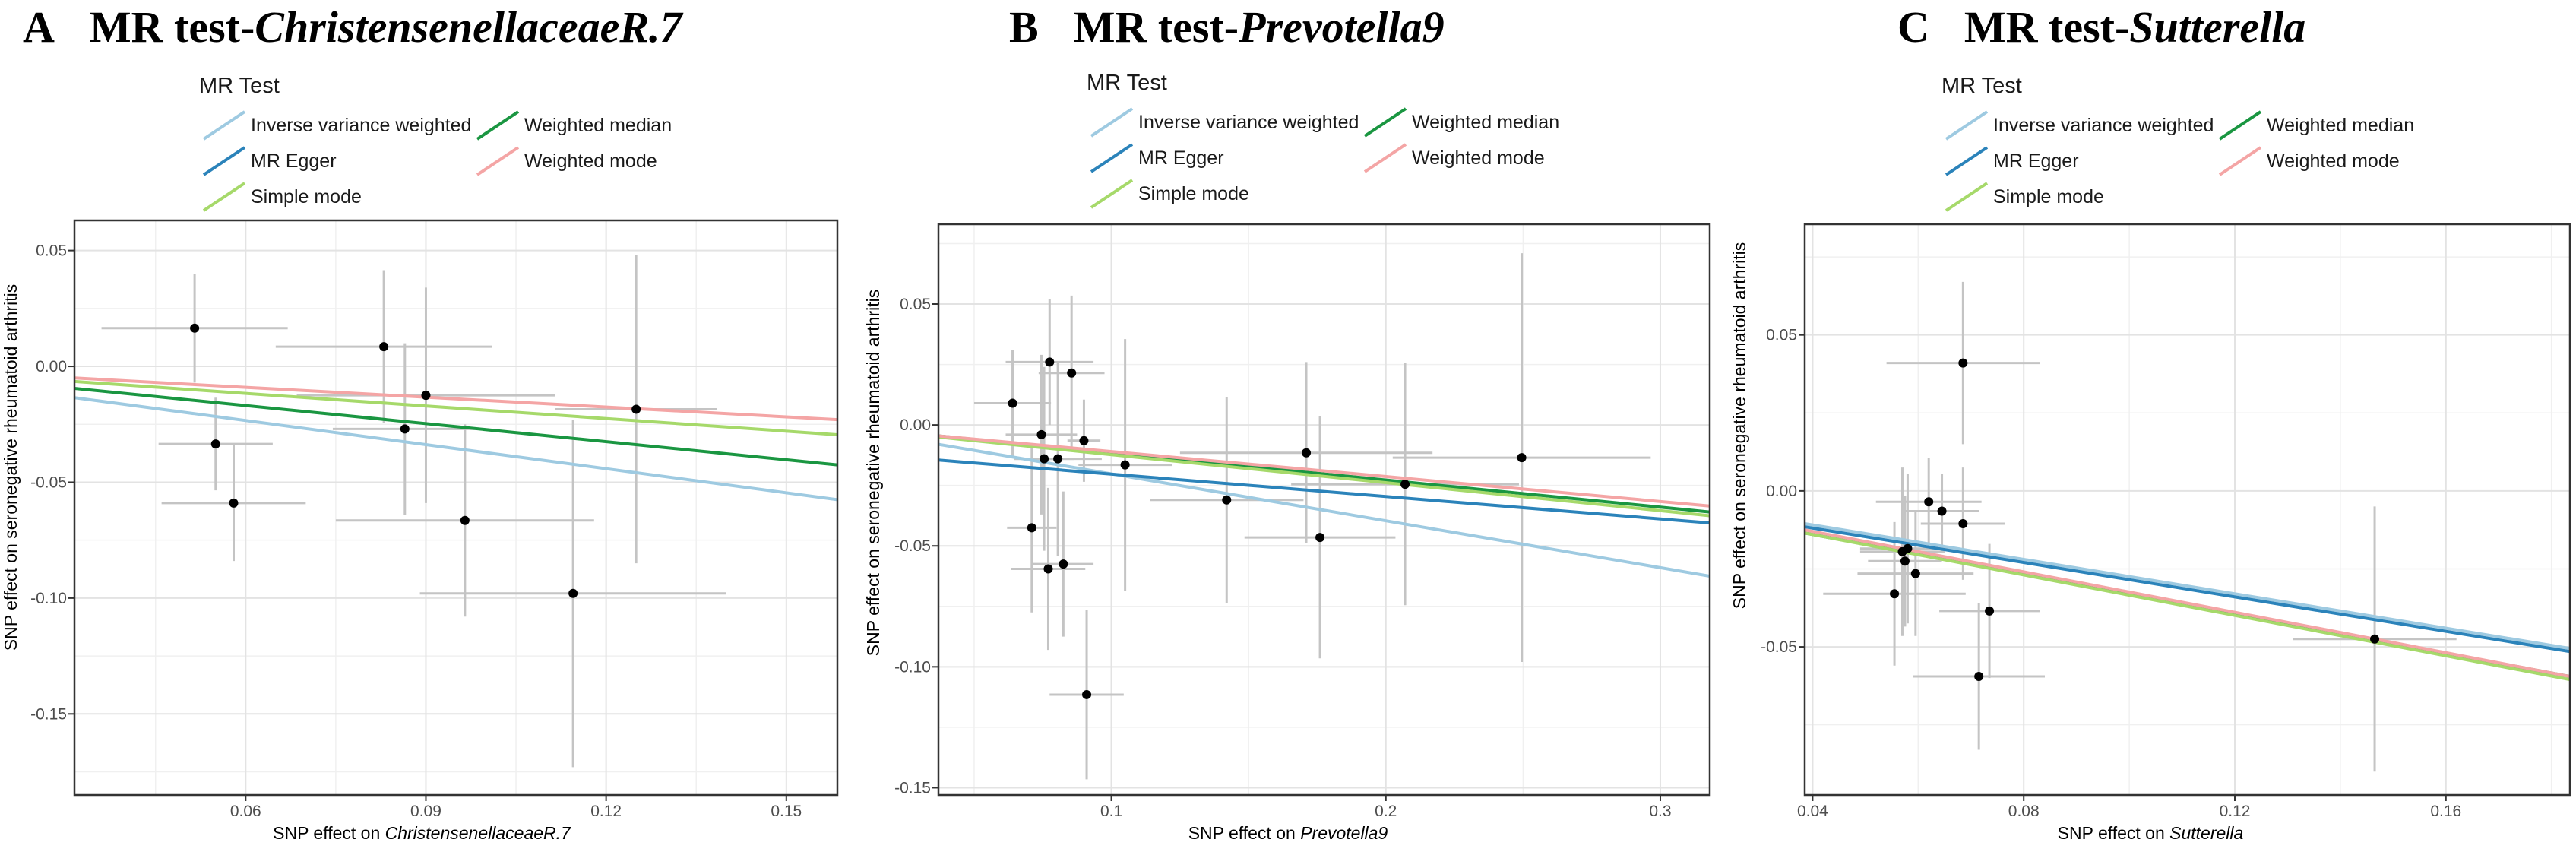 This screenshot has height=852, width=2576. What do you see at coordinates (2113, 833) in the screenshot?
I see `panel-c-xlabel-prefix: SNP effect on` at bounding box center [2113, 833].